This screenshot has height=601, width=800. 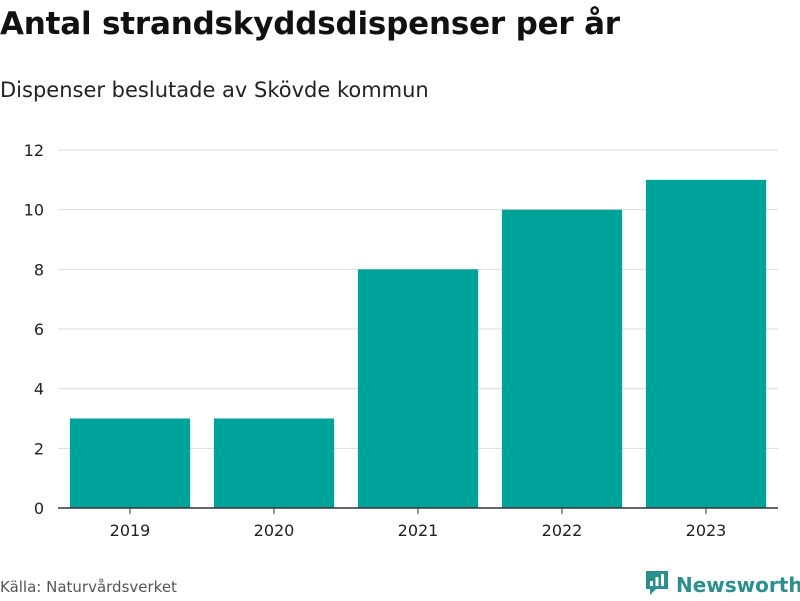 What do you see at coordinates (562, 358) in the screenshot?
I see `bar-2022` at bounding box center [562, 358].